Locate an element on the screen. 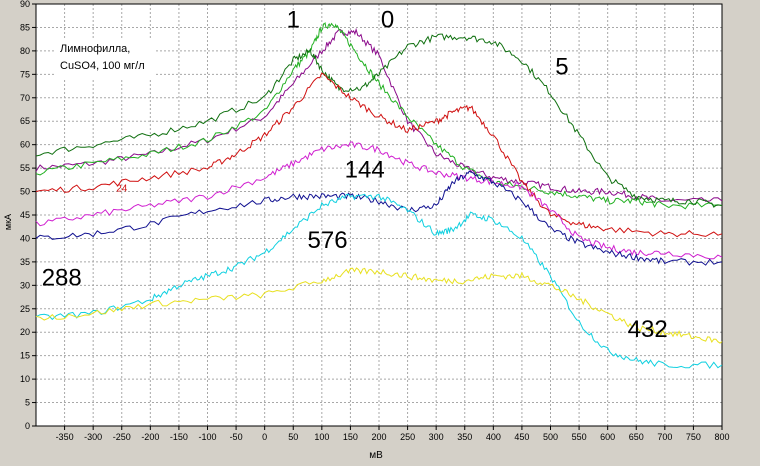  series-annotation: 5 is located at coordinates (561, 66).